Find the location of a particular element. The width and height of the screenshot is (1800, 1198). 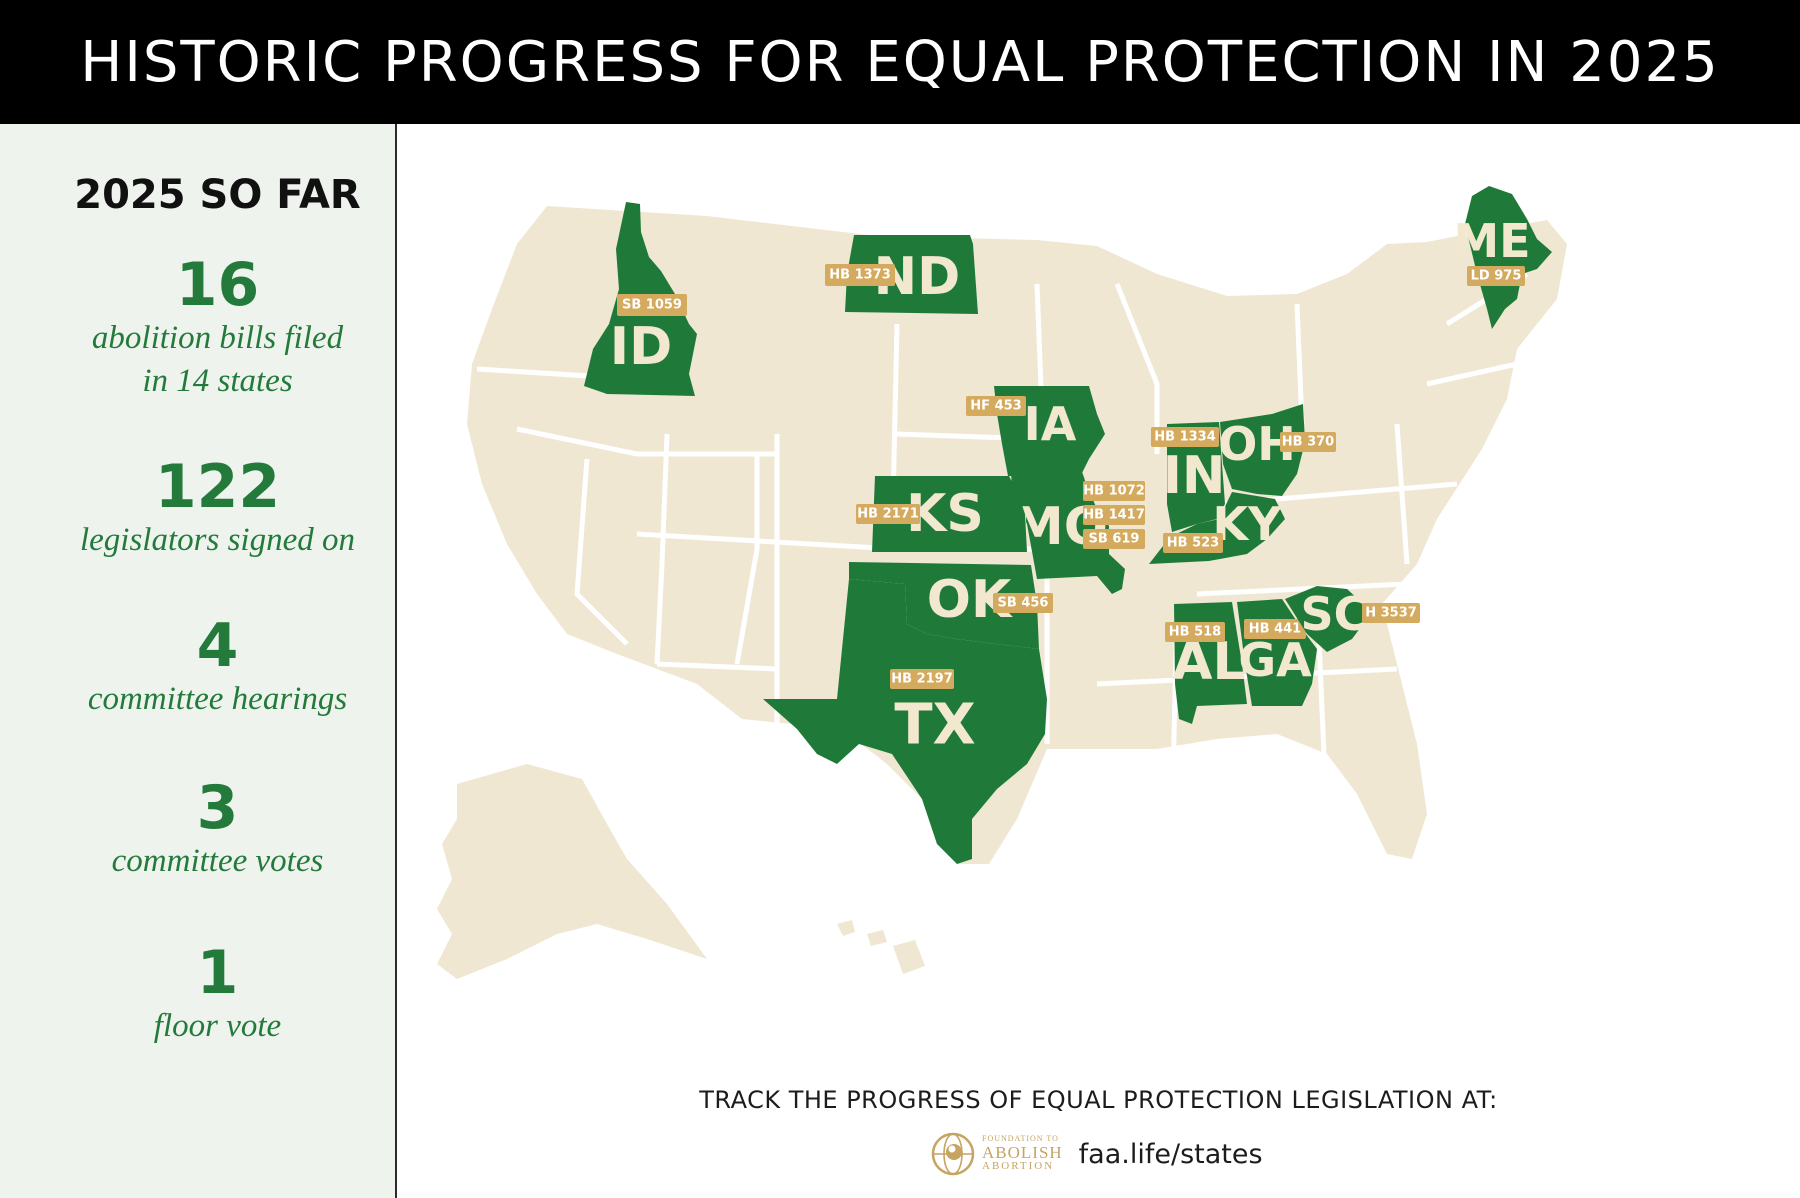

bill-label: HB 441 is located at coordinates (1275, 629).